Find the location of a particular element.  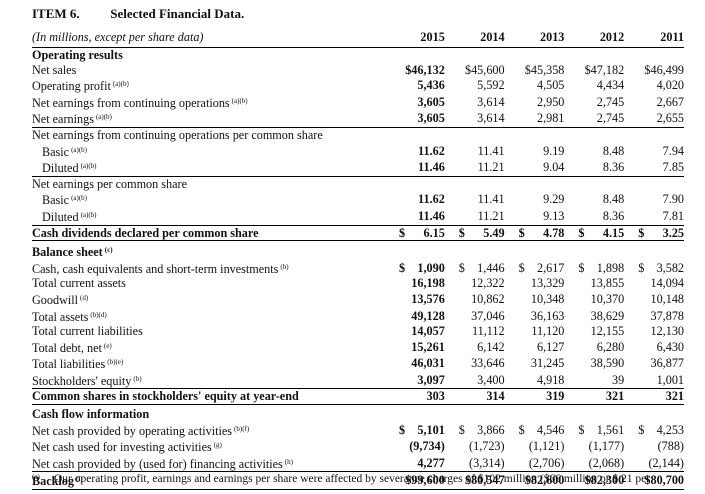

value-cell: $3.25 is located at coordinates (654, 233).